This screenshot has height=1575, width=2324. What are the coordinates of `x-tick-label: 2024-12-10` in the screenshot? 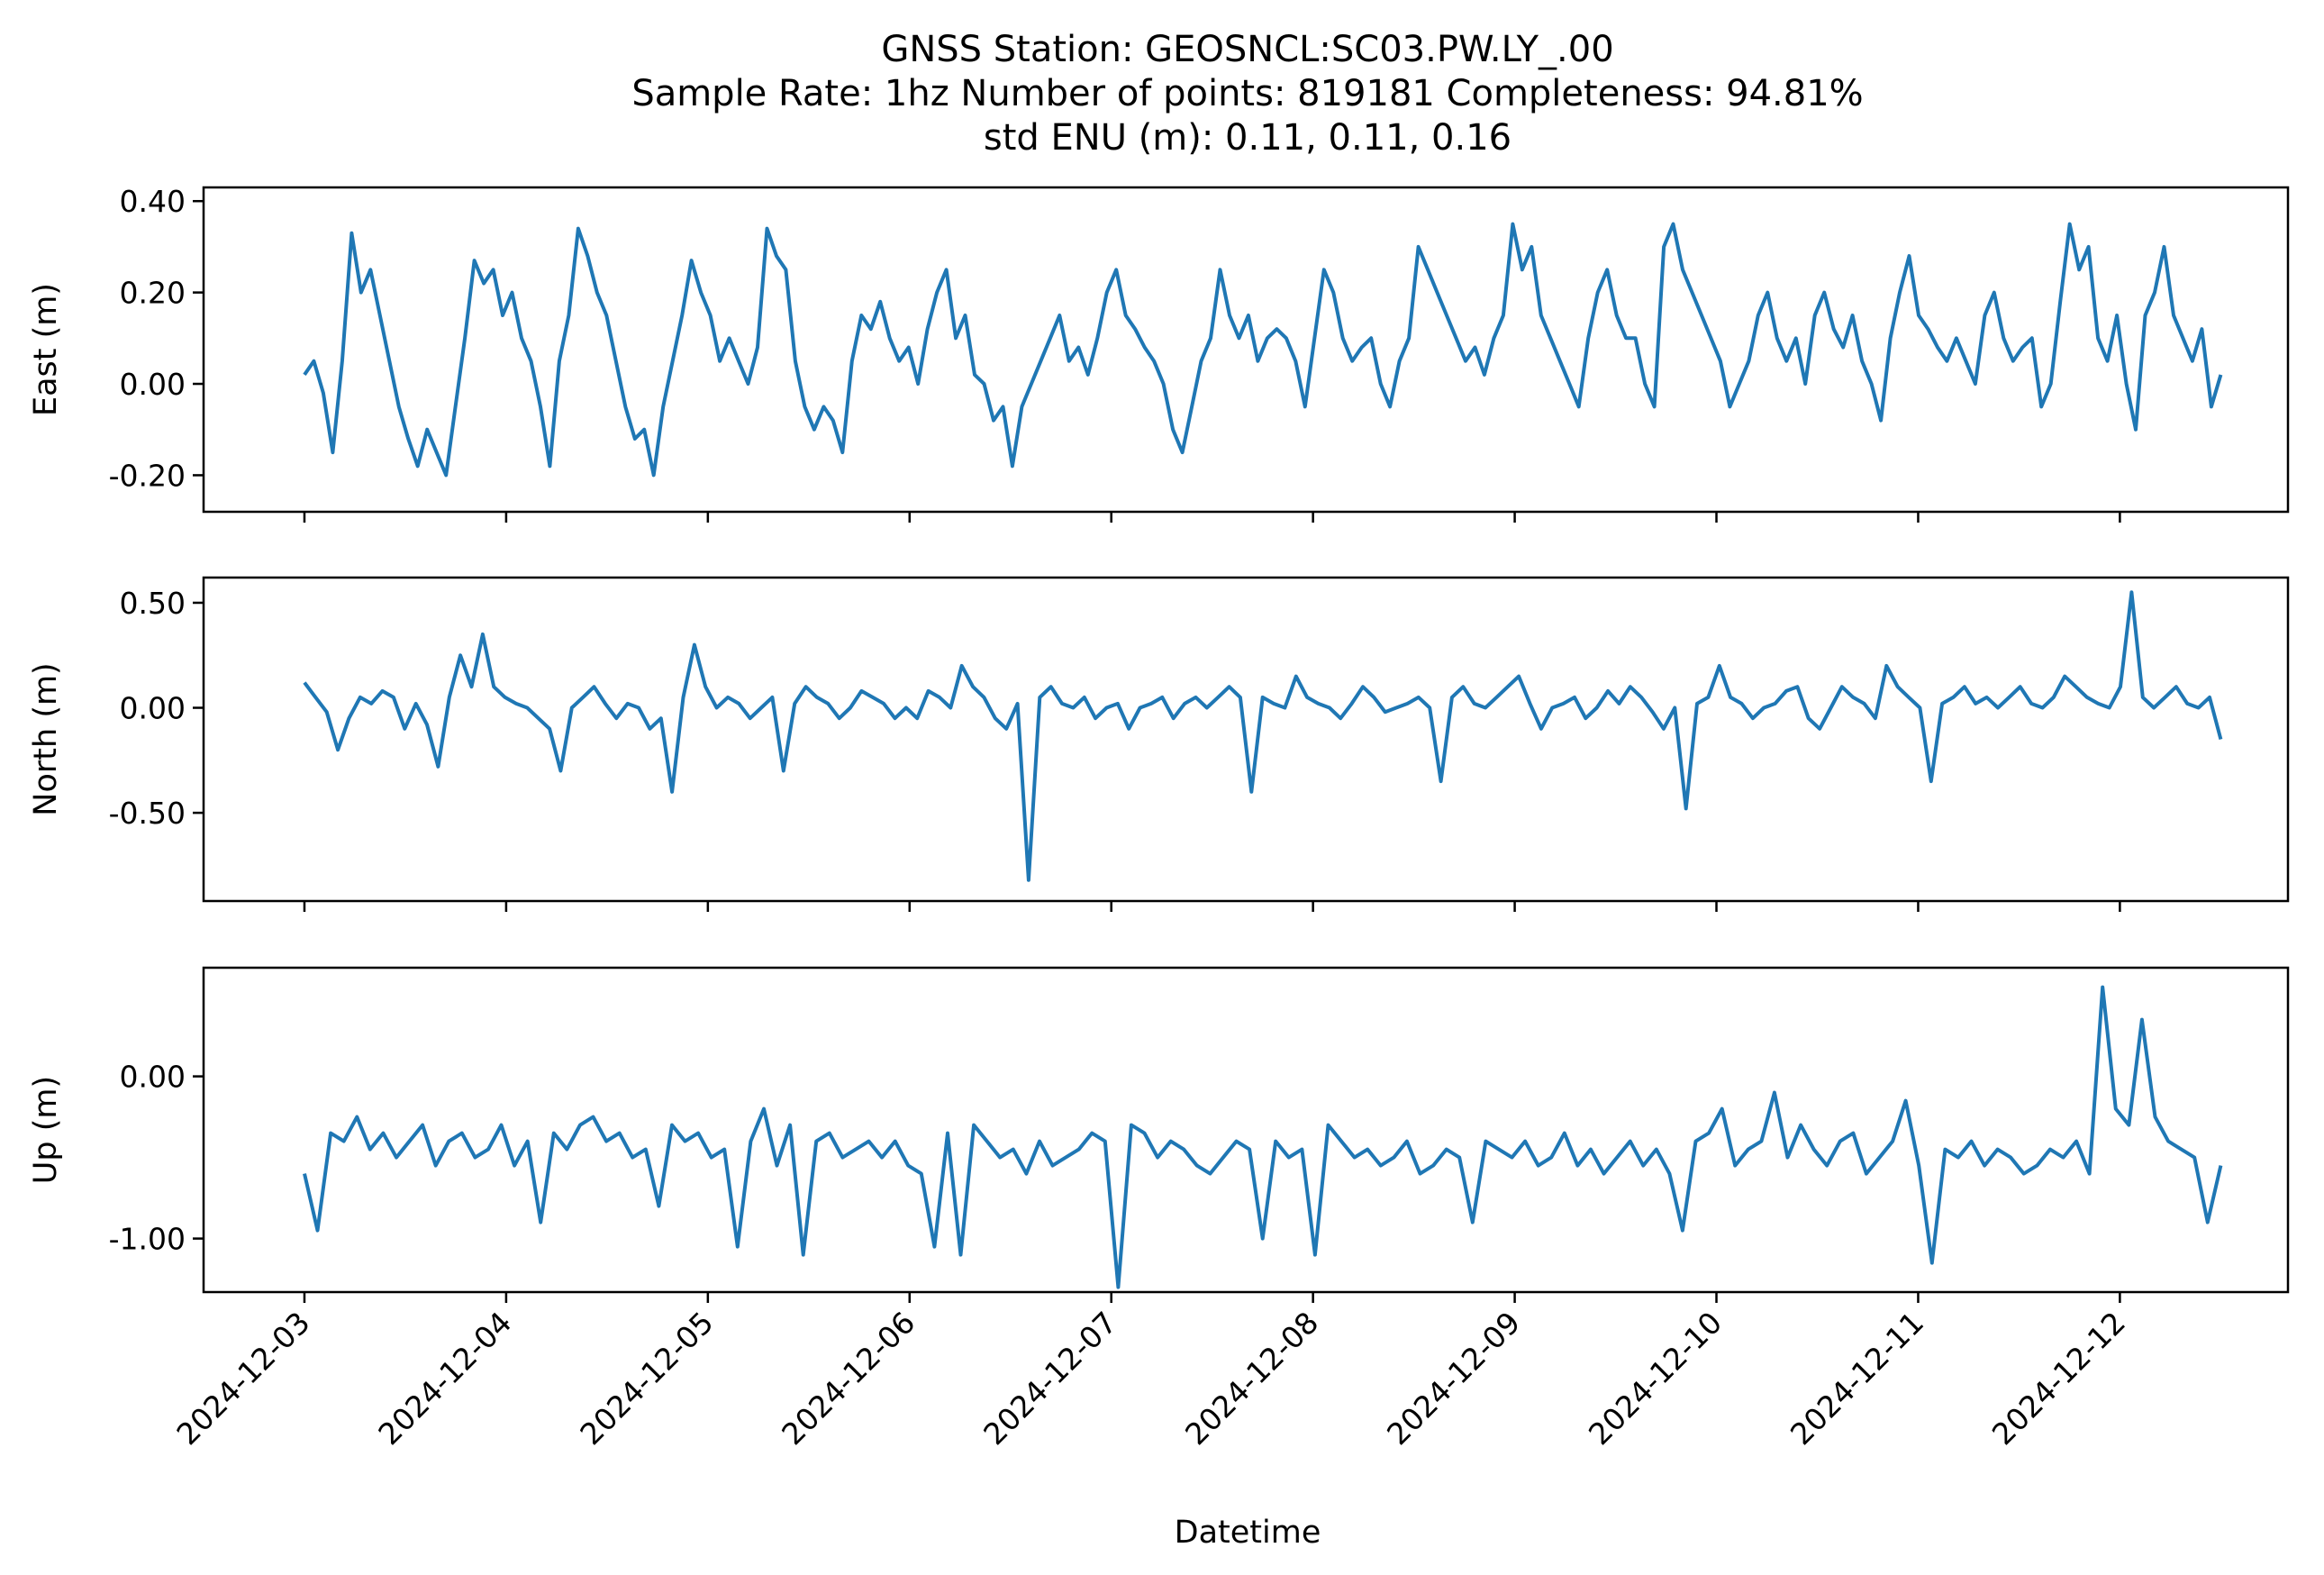 It's located at (1656, 1378).